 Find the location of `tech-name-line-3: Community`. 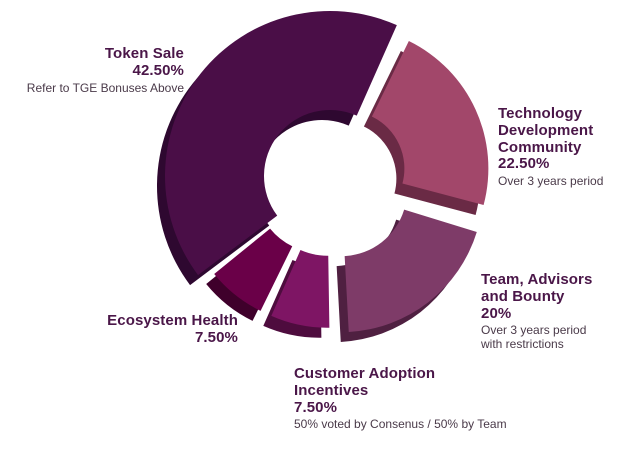

tech-name-line-3: Community is located at coordinates (540, 147).